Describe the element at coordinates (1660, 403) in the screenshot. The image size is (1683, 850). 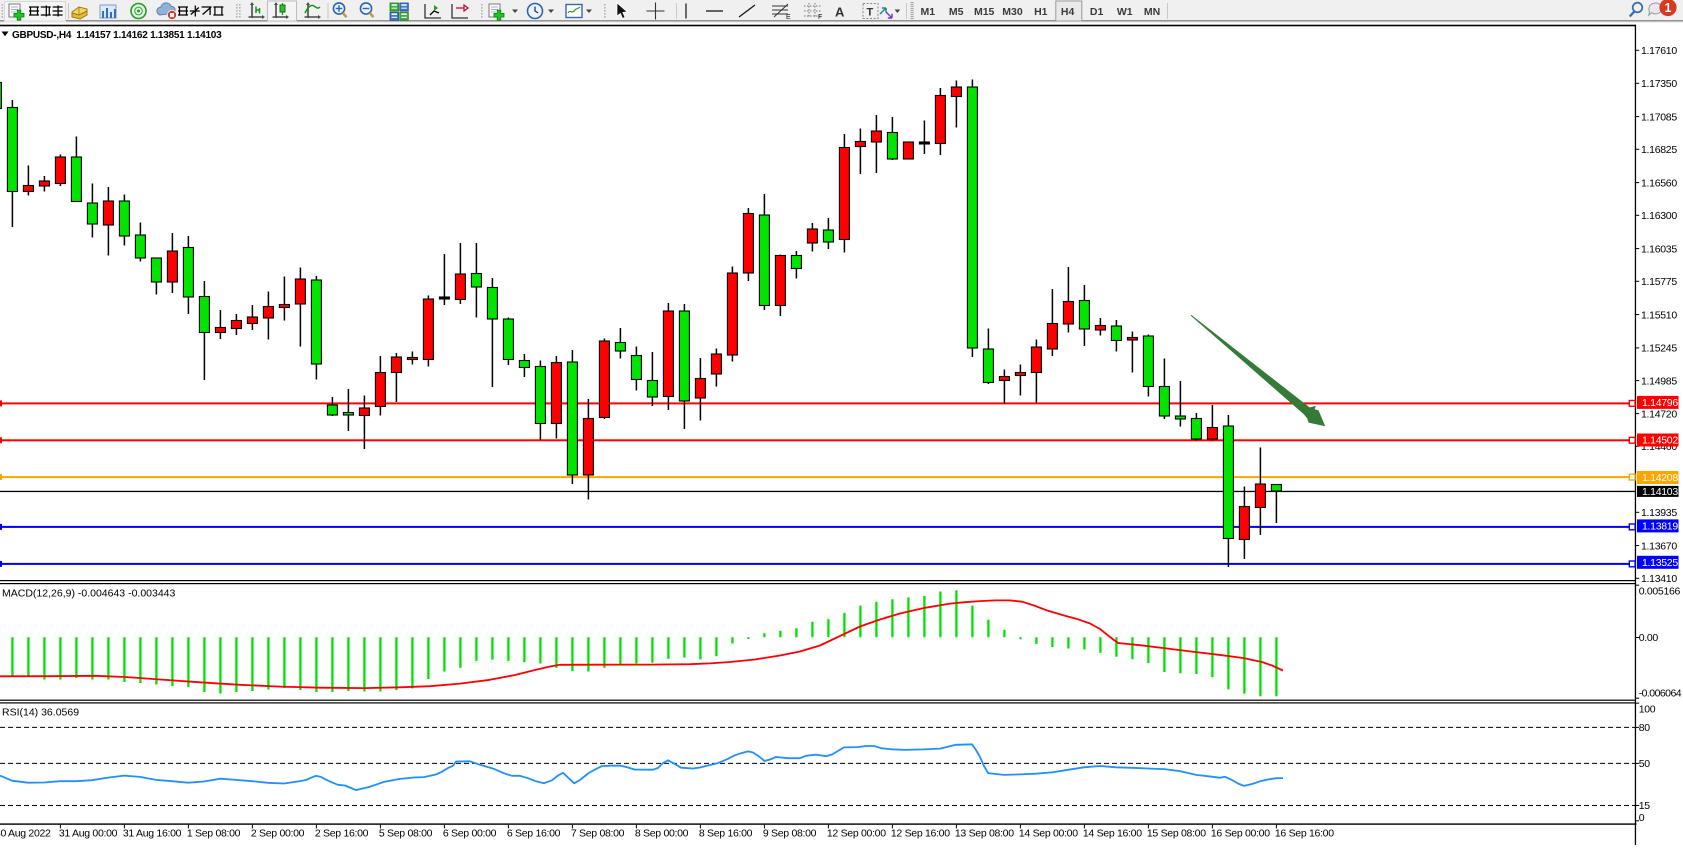
I see `svg-text: 1.14796` at that location.